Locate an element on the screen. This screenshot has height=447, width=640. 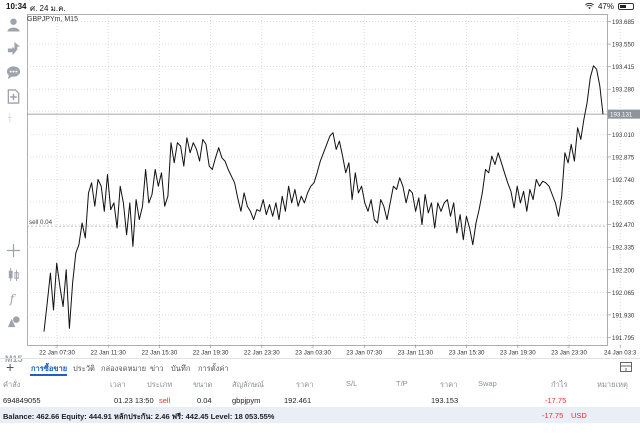
current-price-label: 193.131 is located at coordinates (621, 115).